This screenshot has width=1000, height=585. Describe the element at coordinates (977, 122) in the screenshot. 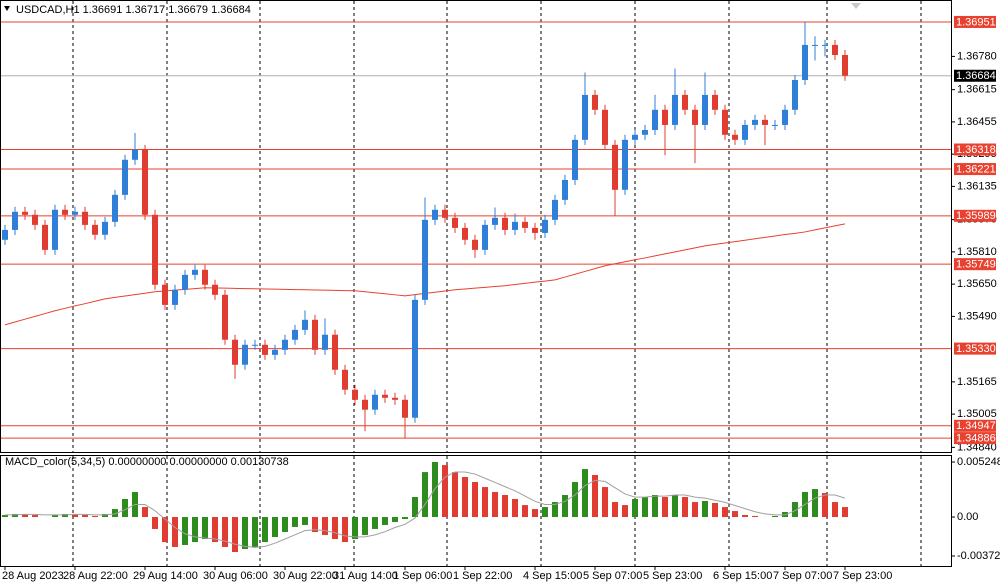

I see `y-tick-label: 1.36455` at that location.